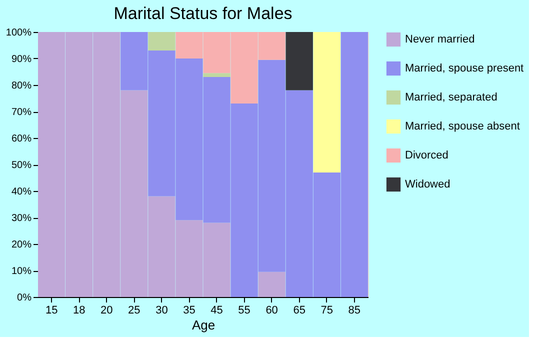 The width and height of the screenshot is (540, 350). Describe the element at coordinates (21, 165) in the screenshot. I see `y-tick-label: 50%` at that location.